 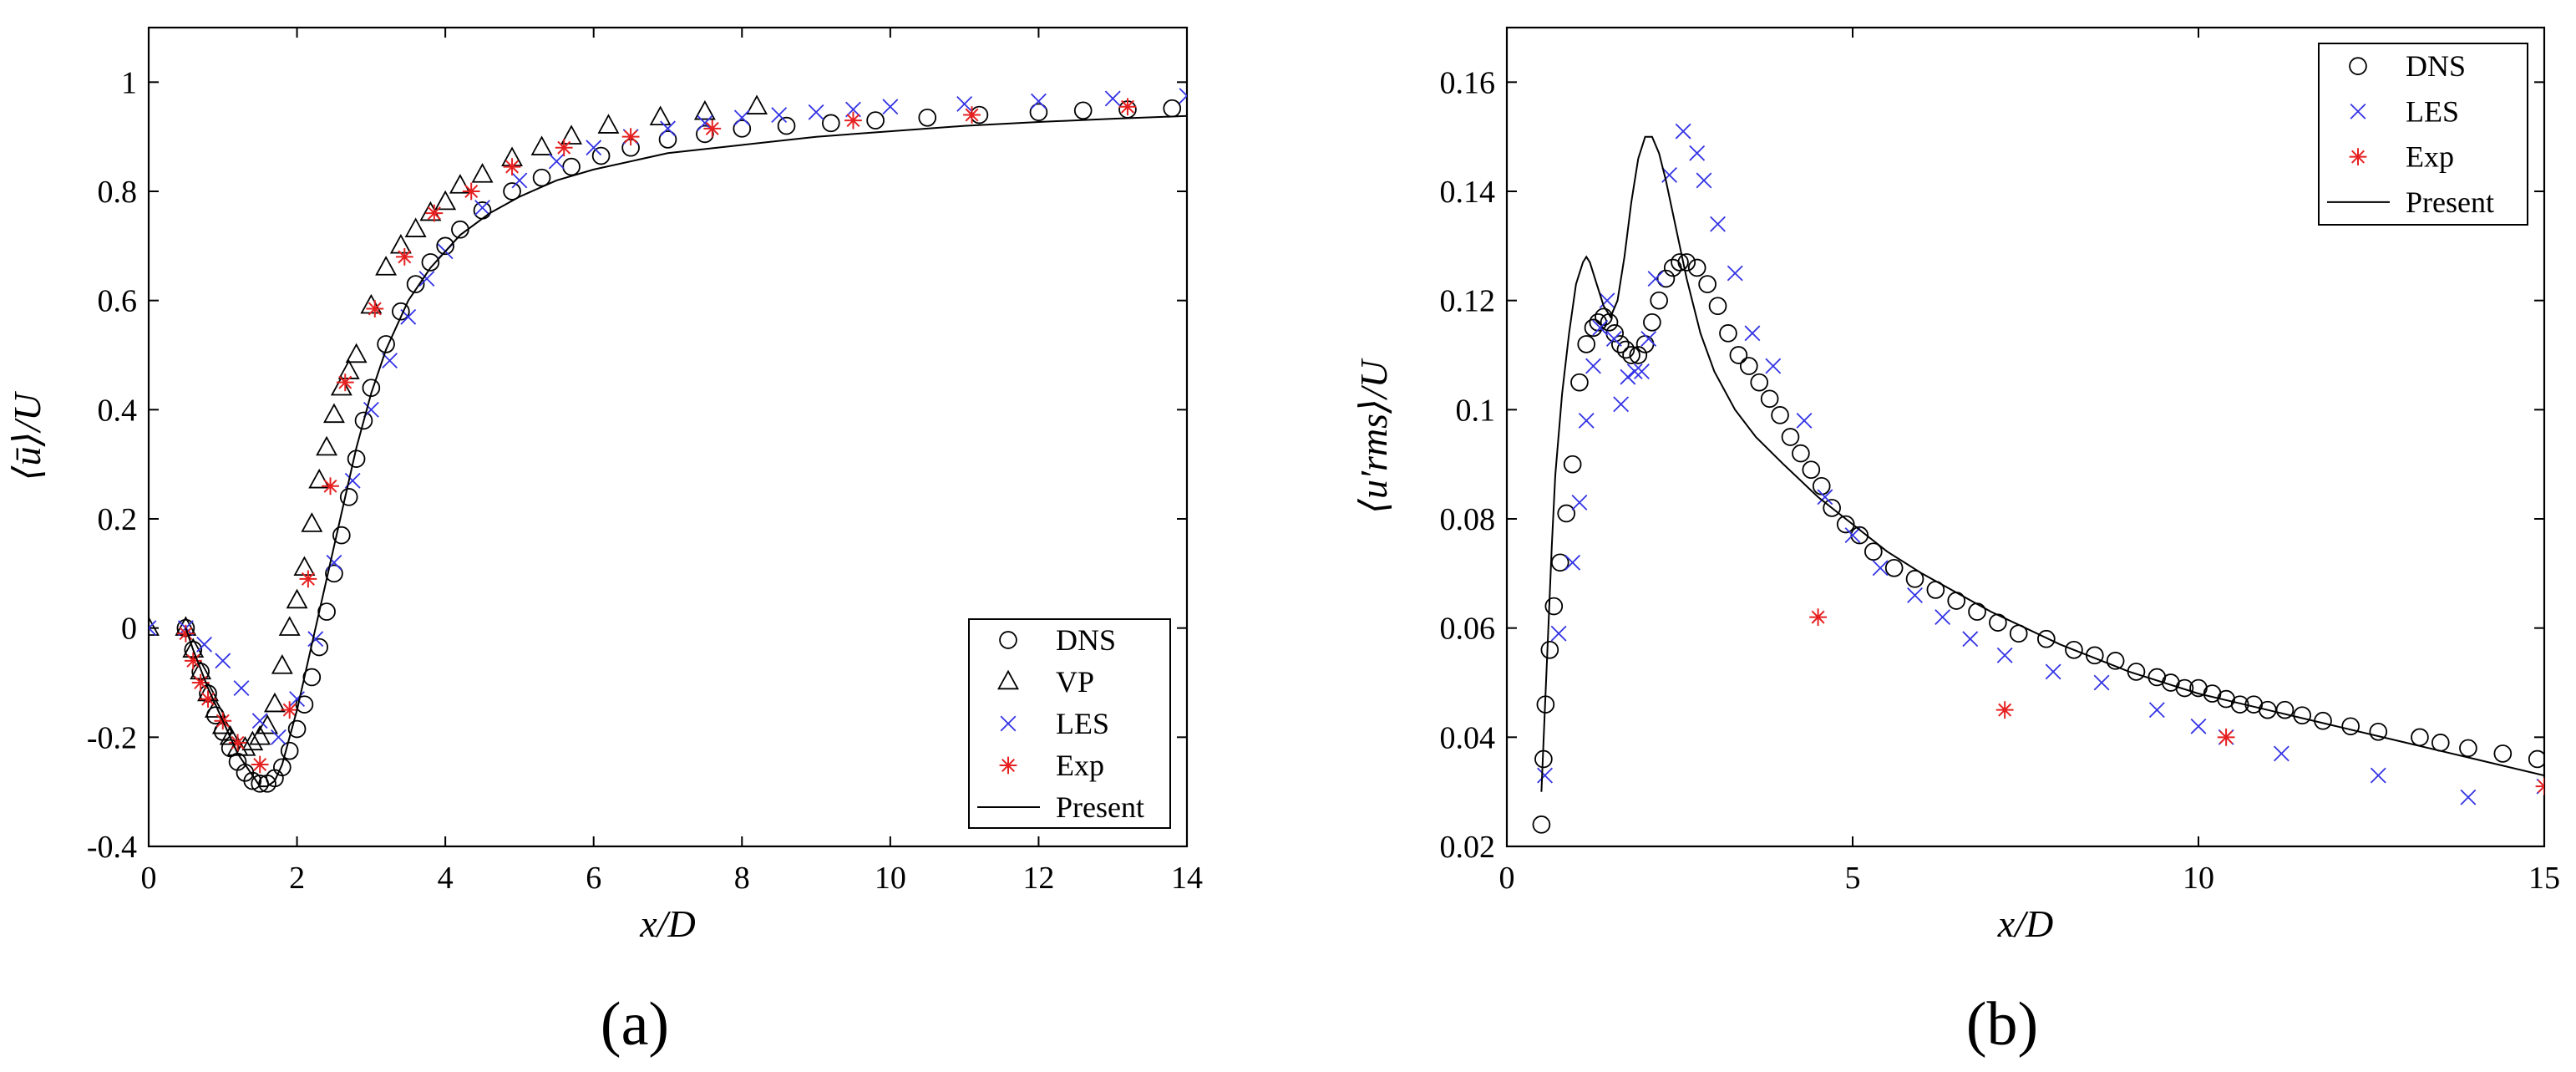 What do you see at coordinates (2198, 878) in the screenshot?
I see `x-tick-label: 10` at bounding box center [2198, 878].